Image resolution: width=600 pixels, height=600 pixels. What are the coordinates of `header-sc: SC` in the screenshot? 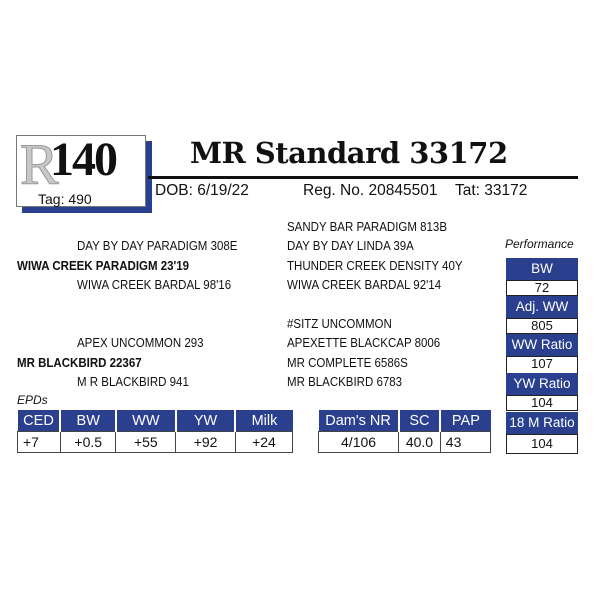 It's located at (420, 421).